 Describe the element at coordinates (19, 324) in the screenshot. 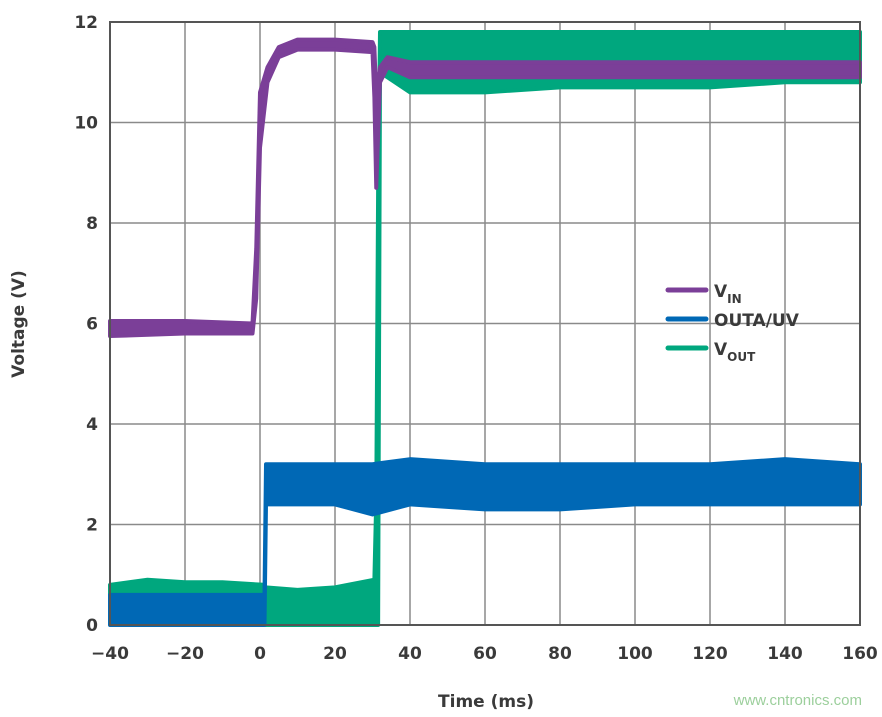

I see `y-axis-label: Voltage (V)` at that location.